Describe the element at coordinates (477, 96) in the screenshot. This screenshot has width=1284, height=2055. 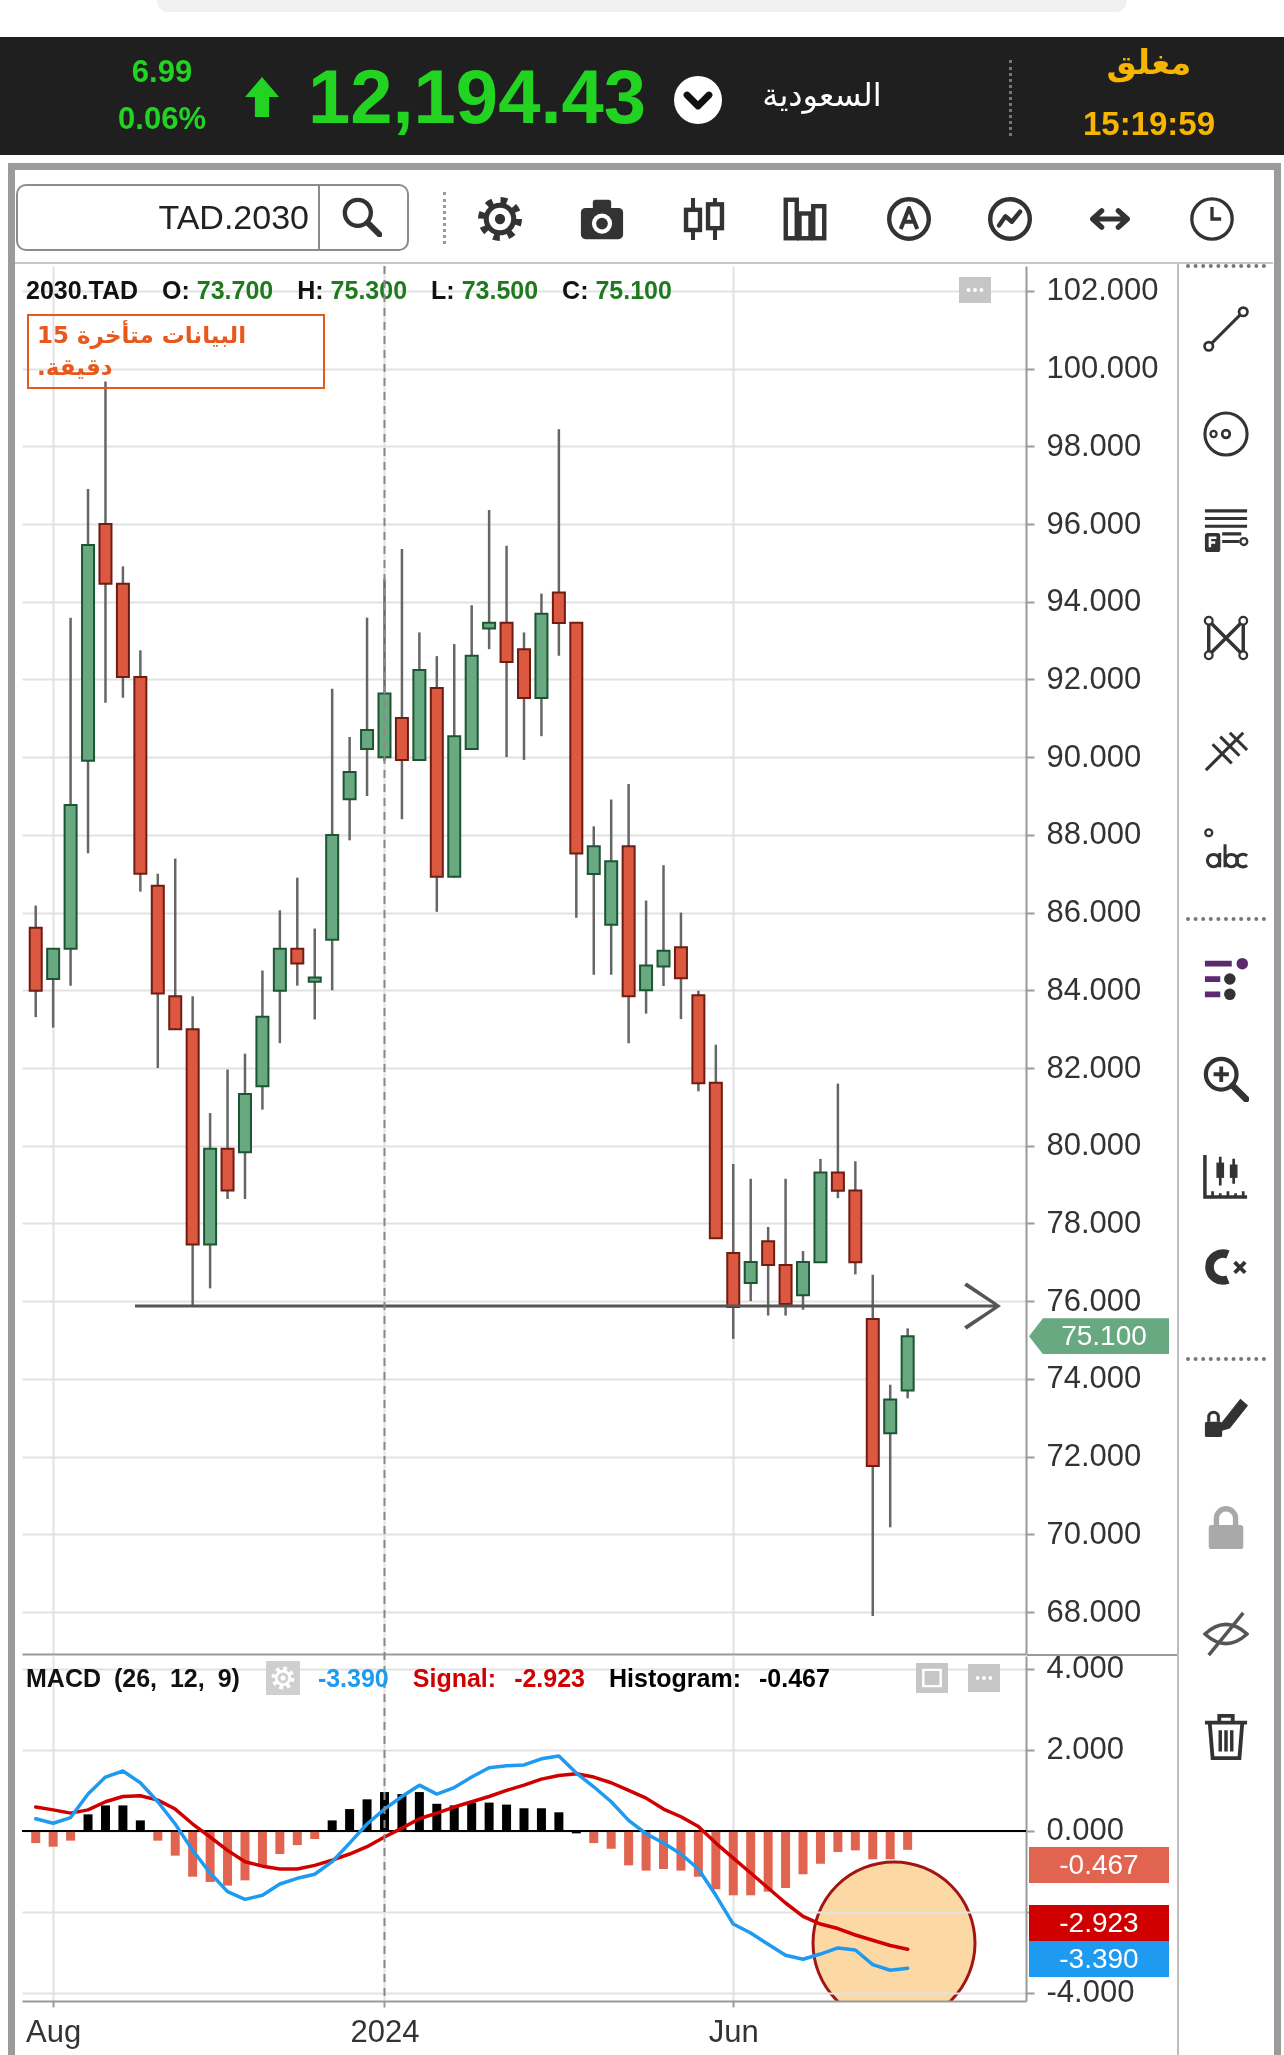
I see `text: 12,194.43` at that location.